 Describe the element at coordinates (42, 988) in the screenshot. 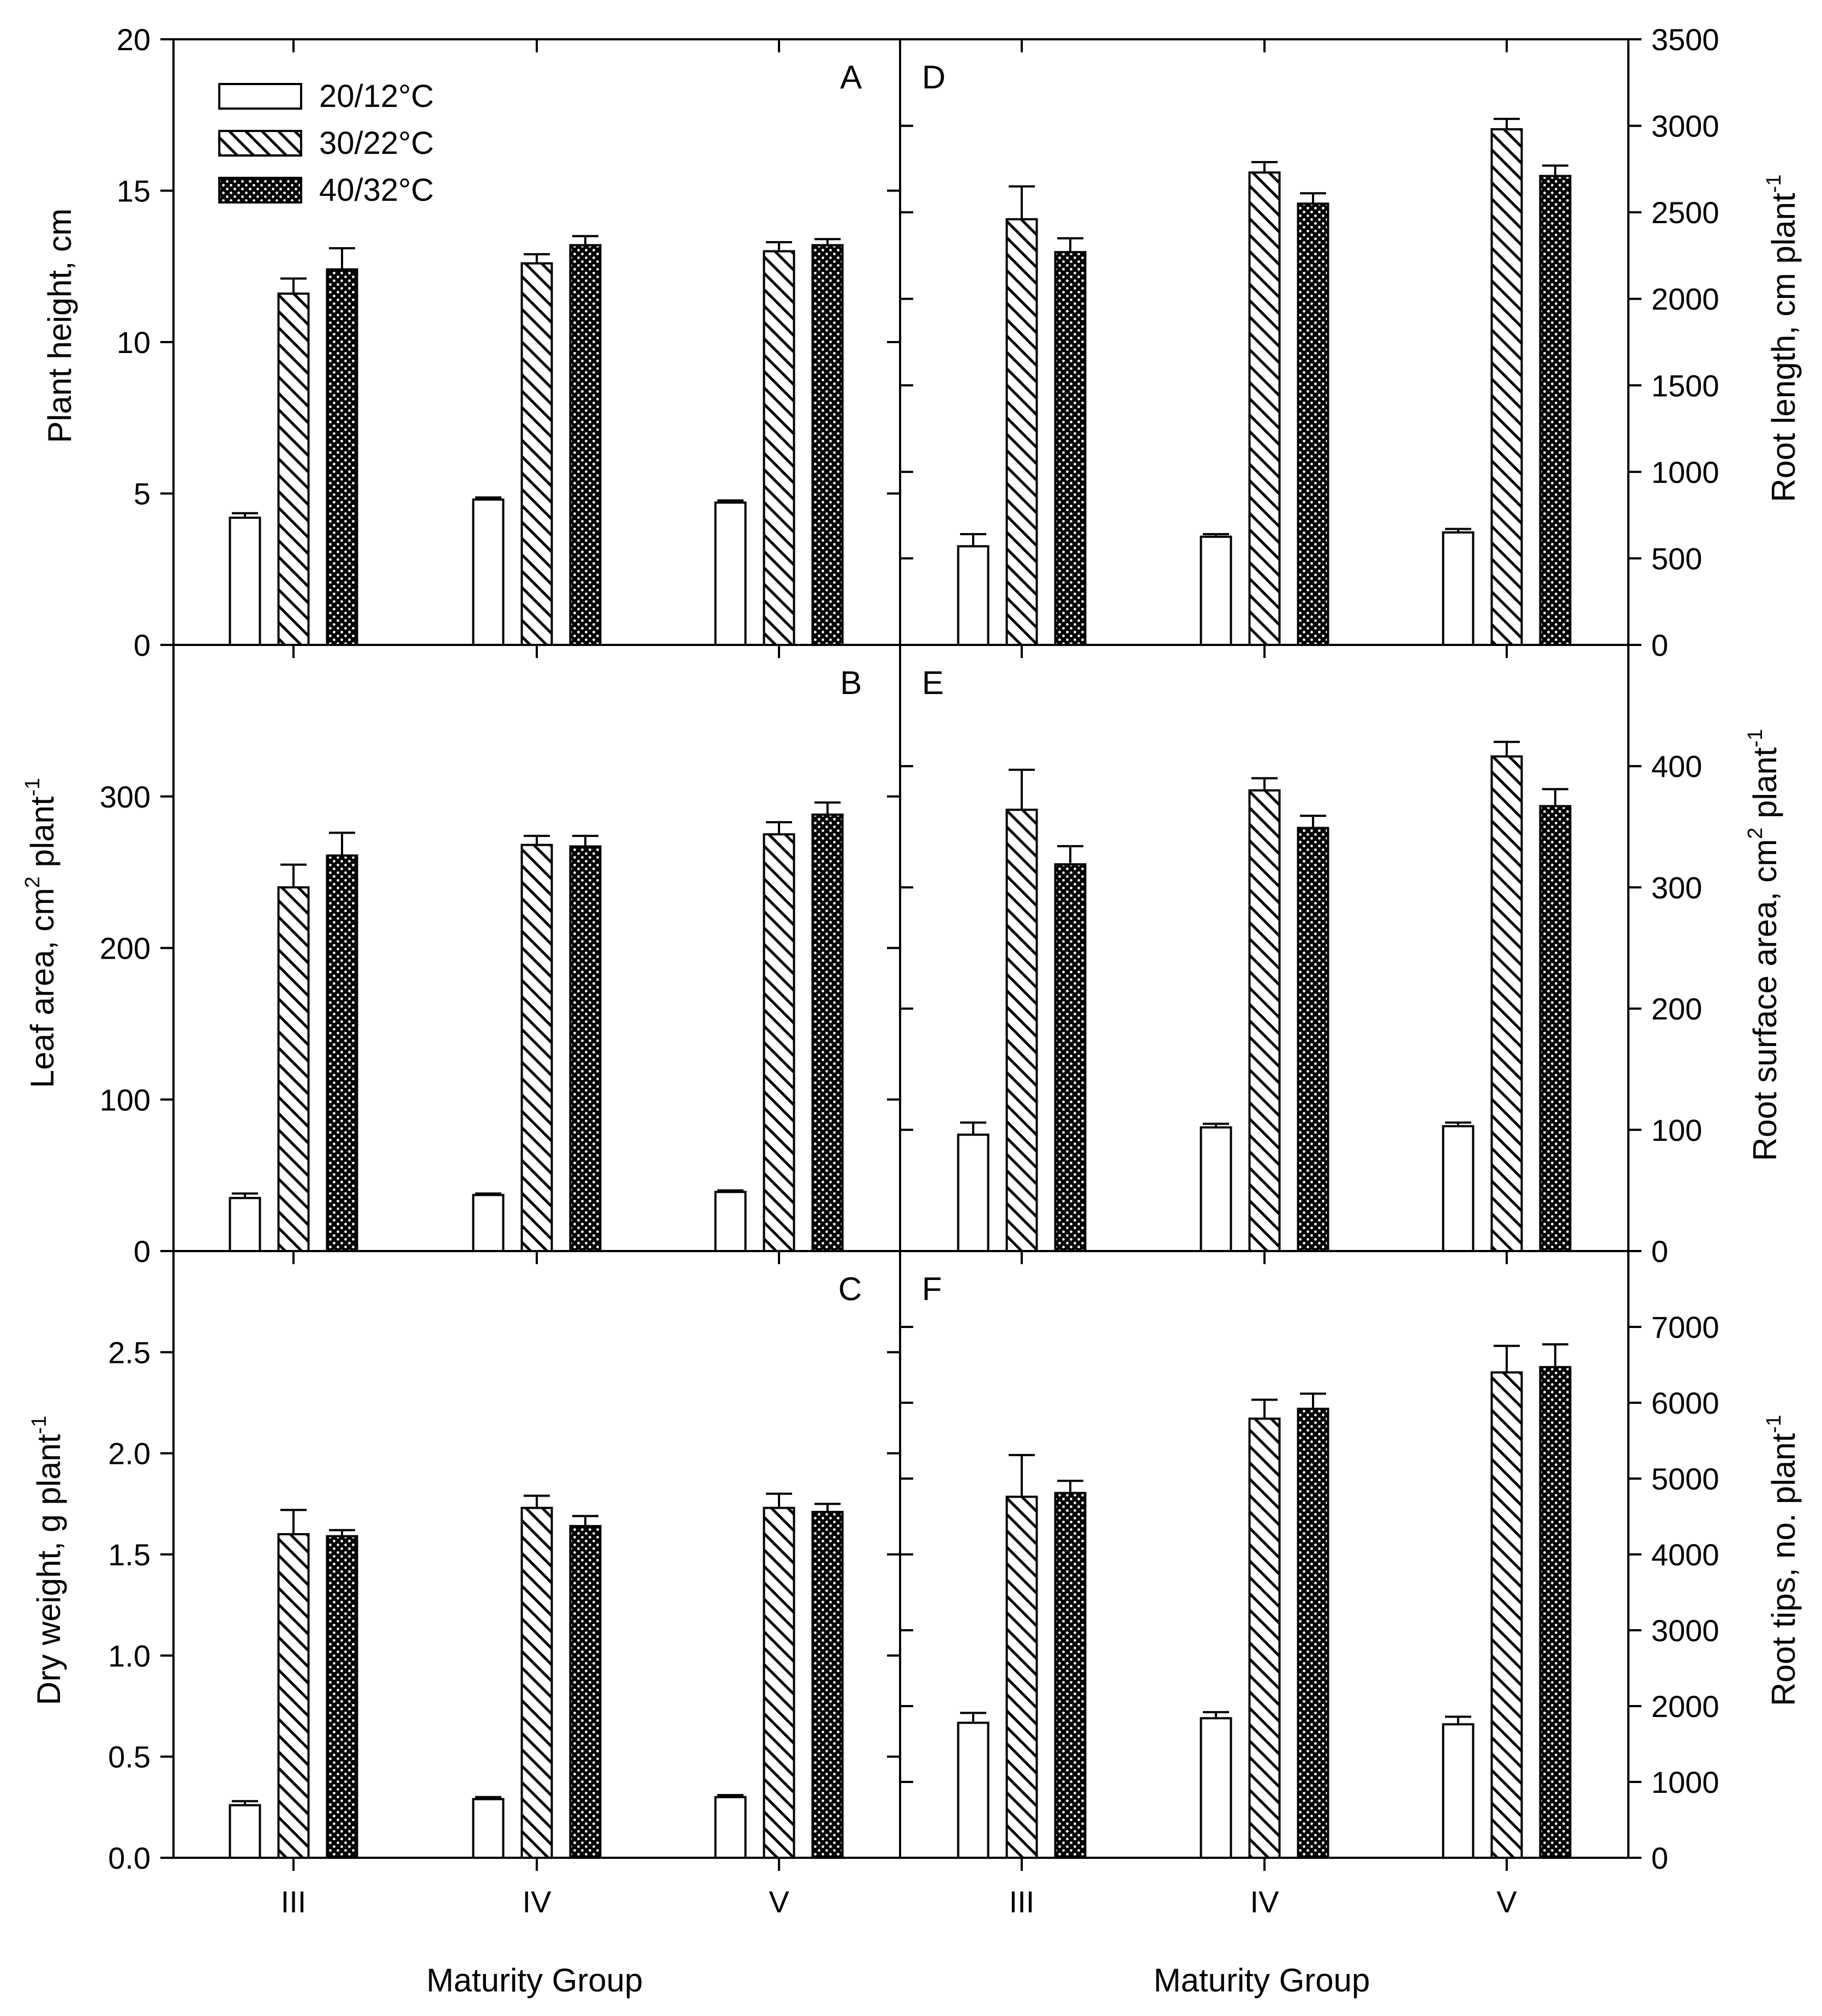

I see `ylabel-leaf-area-main: Leaf area, cm` at that location.